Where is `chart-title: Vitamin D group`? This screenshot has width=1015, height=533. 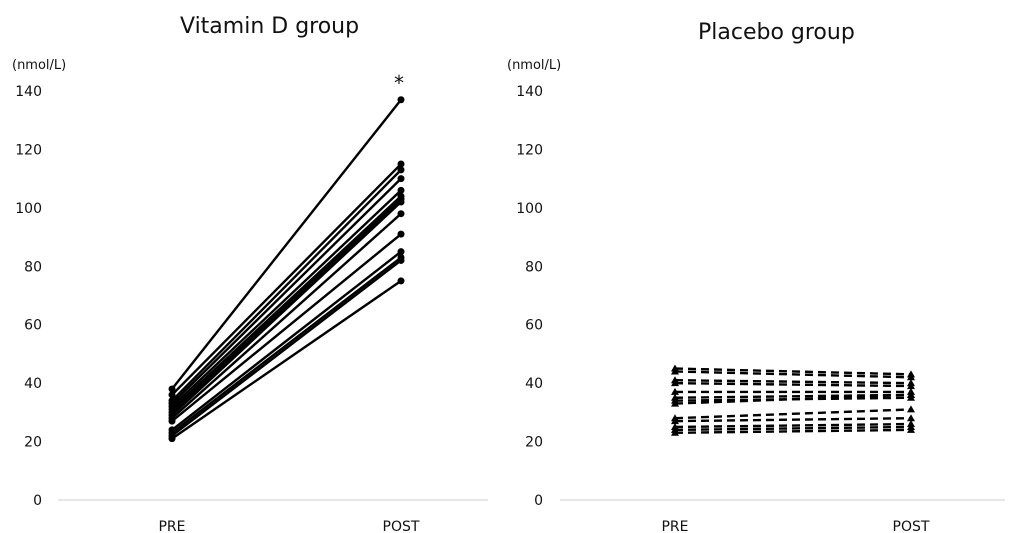
chart-title: Vitamin D group is located at coordinates (270, 26).